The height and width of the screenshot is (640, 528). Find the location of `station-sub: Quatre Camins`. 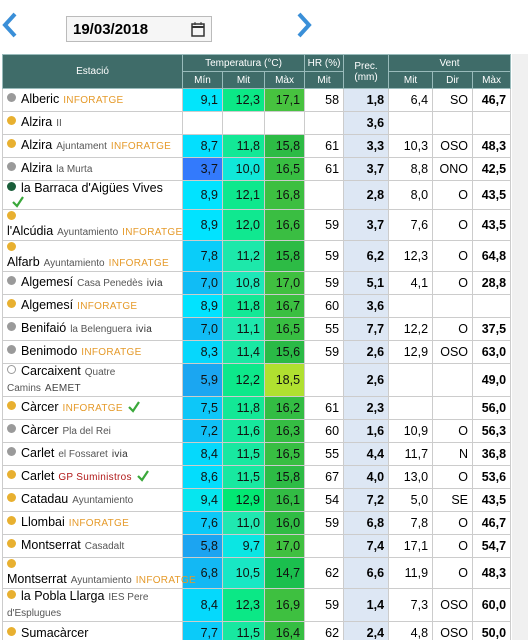

station-sub: Quatre Camins is located at coordinates (61, 380).